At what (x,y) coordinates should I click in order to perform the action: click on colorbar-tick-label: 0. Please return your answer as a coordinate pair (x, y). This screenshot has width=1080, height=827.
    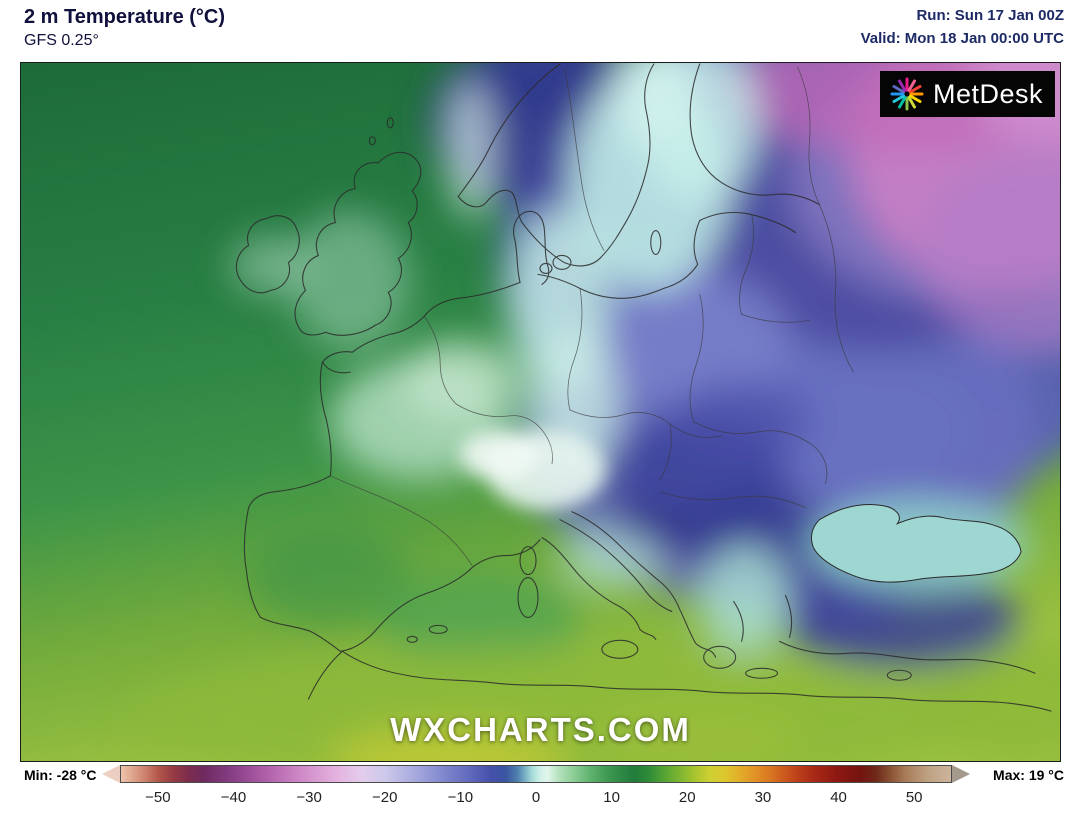
    Looking at the image, I should click on (536, 797).